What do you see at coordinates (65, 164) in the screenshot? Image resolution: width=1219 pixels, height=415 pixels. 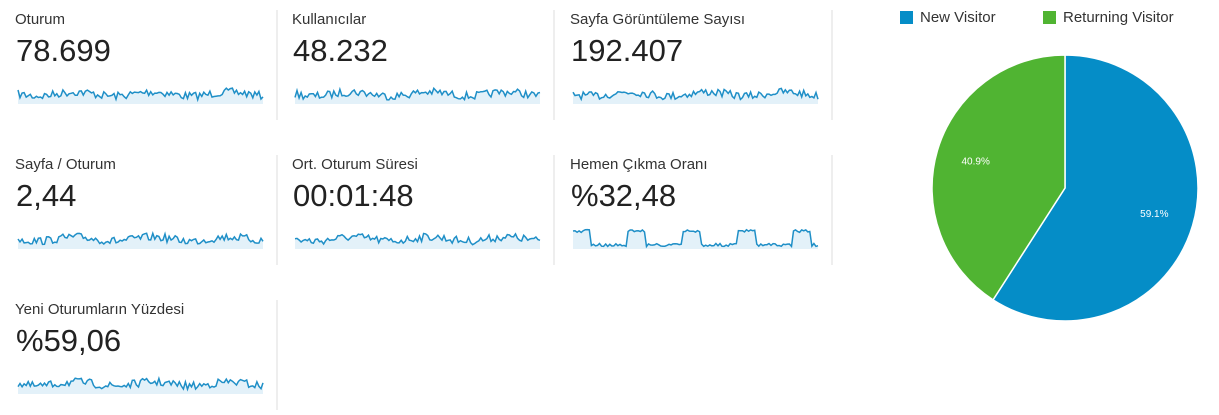 I see `metric-label: Sayfa / Oturum` at bounding box center [65, 164].